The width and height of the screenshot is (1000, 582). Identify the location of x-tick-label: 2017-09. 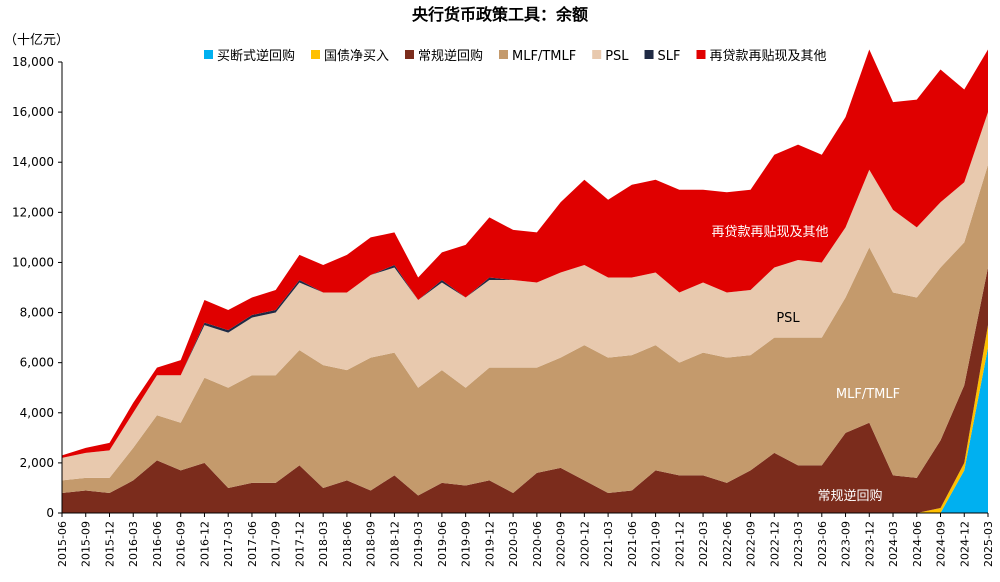
(276, 544).